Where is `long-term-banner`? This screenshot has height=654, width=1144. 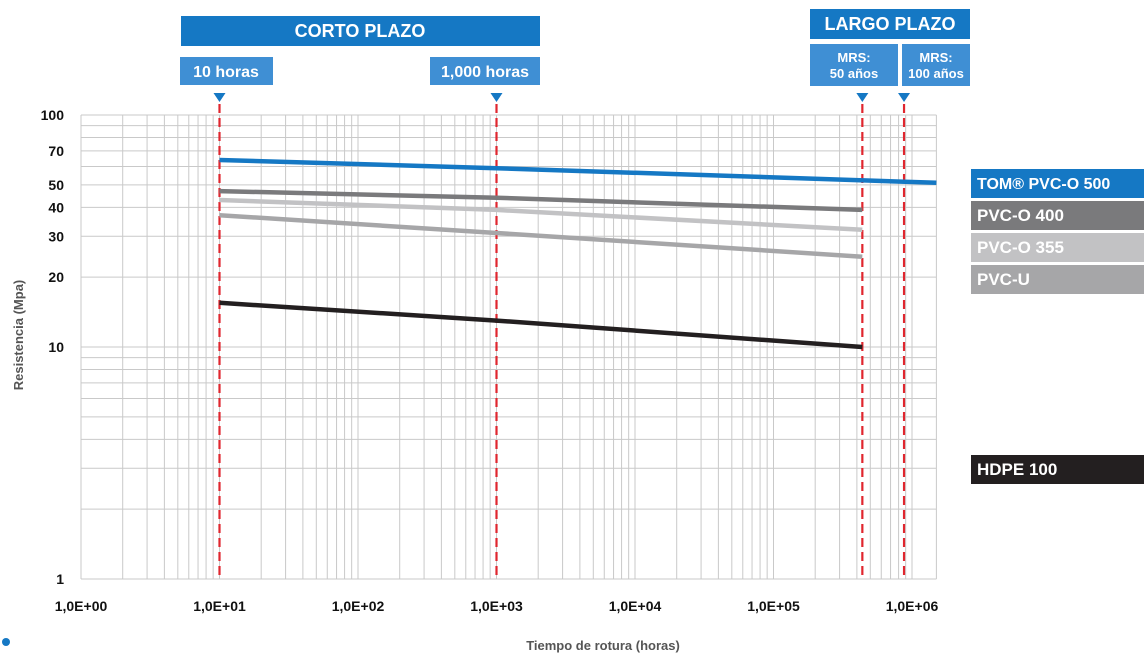 long-term-banner is located at coordinates (890, 24).